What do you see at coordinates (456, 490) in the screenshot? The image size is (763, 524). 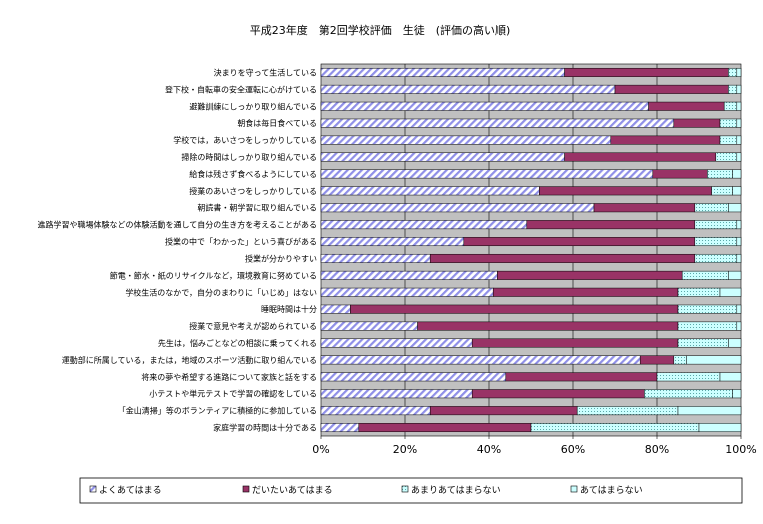 I see `legend-label: あまりあてはまらない` at bounding box center [456, 490].